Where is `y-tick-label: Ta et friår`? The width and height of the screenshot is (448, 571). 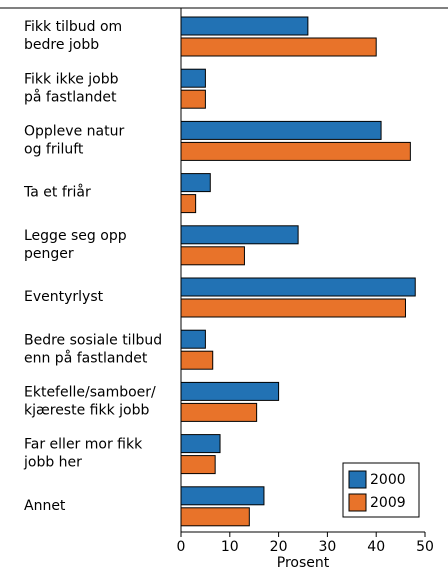 y-tick-label: Ta et friår is located at coordinates (57, 192).